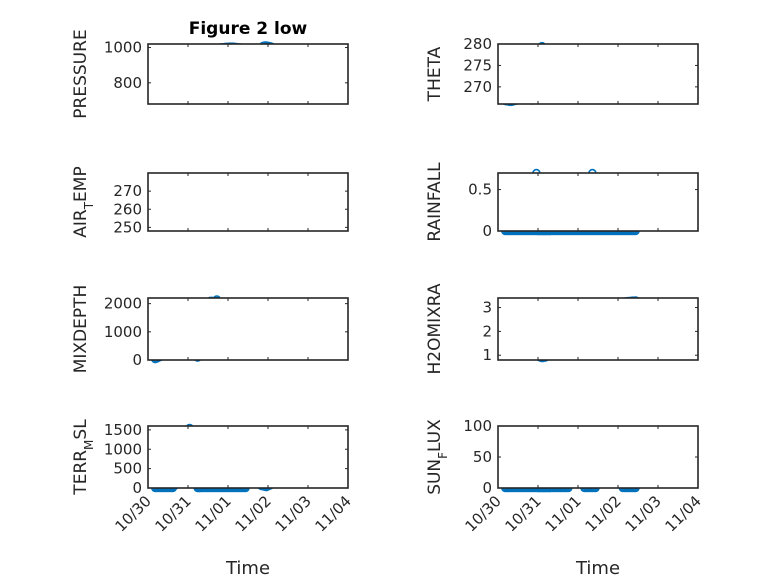  I want to click on y-tick-label: 280, so click(477, 44).